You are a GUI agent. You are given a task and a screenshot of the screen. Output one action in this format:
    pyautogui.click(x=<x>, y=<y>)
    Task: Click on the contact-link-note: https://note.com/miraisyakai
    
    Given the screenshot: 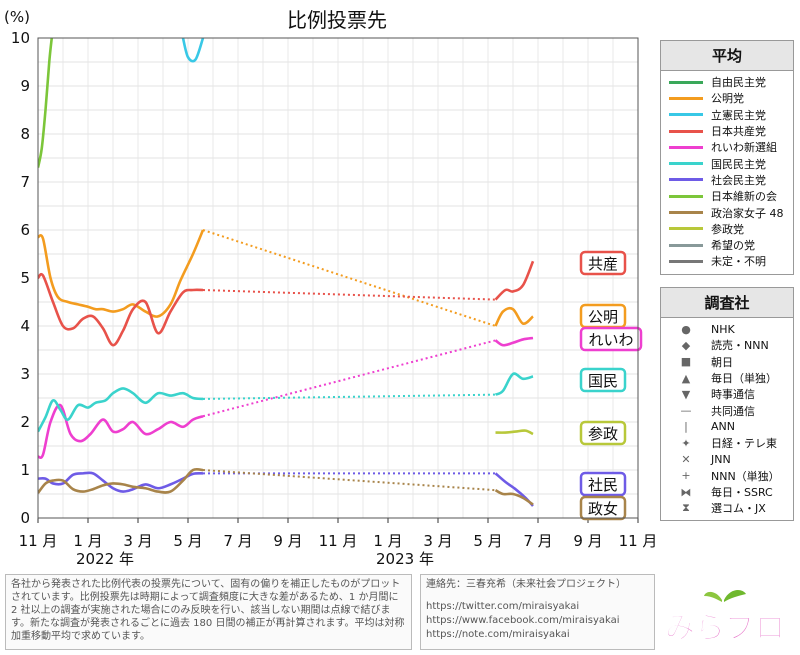 What is the action you would take?
    pyautogui.click(x=498, y=634)
    